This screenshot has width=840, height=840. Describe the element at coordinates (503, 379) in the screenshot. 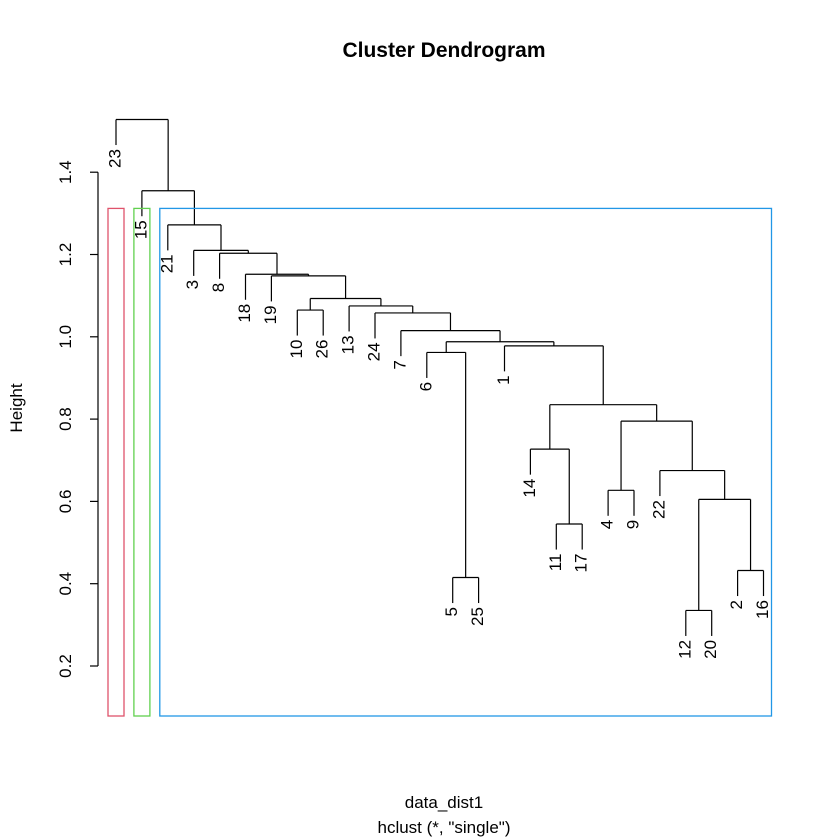

I see `leaf-label: 1` at that location.